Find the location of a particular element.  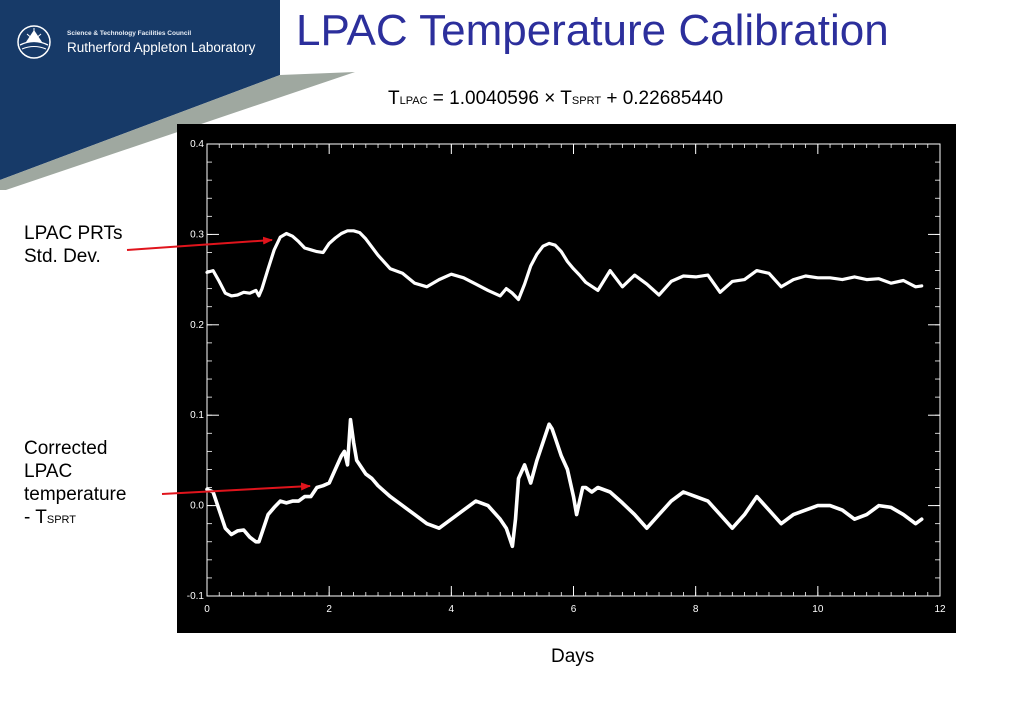

x-tick-label: 2 is located at coordinates (329, 609).